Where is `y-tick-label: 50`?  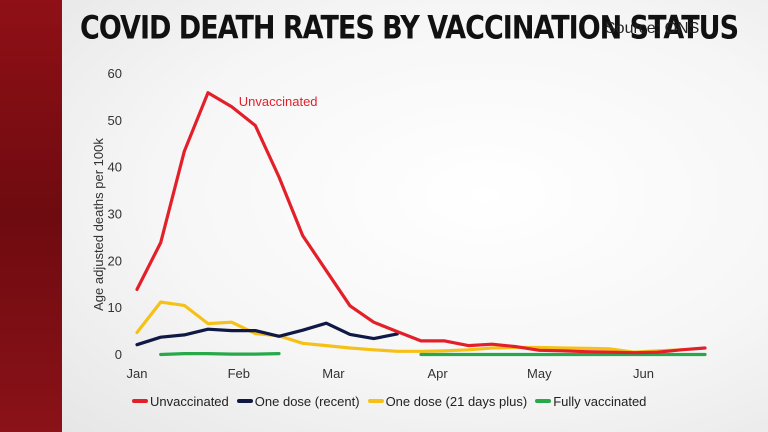 y-tick-label: 50 is located at coordinates (115, 120).